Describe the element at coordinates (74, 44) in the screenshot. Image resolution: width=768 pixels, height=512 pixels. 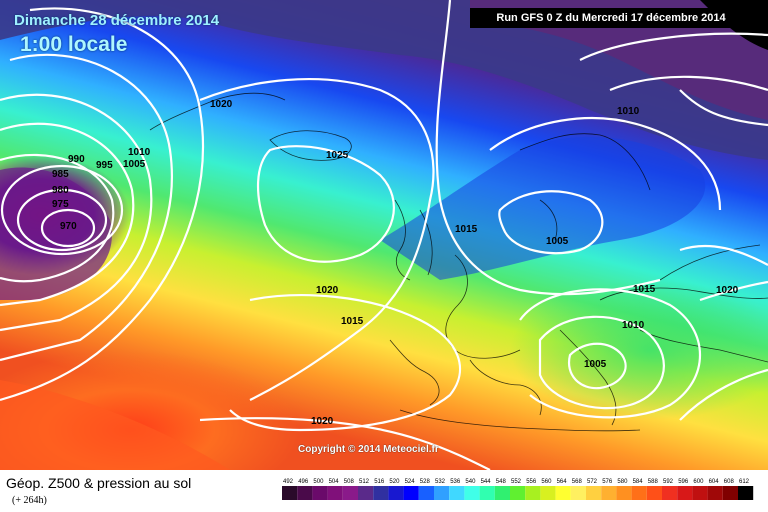
I see `forecast-time: 1:00 locale` at that location.